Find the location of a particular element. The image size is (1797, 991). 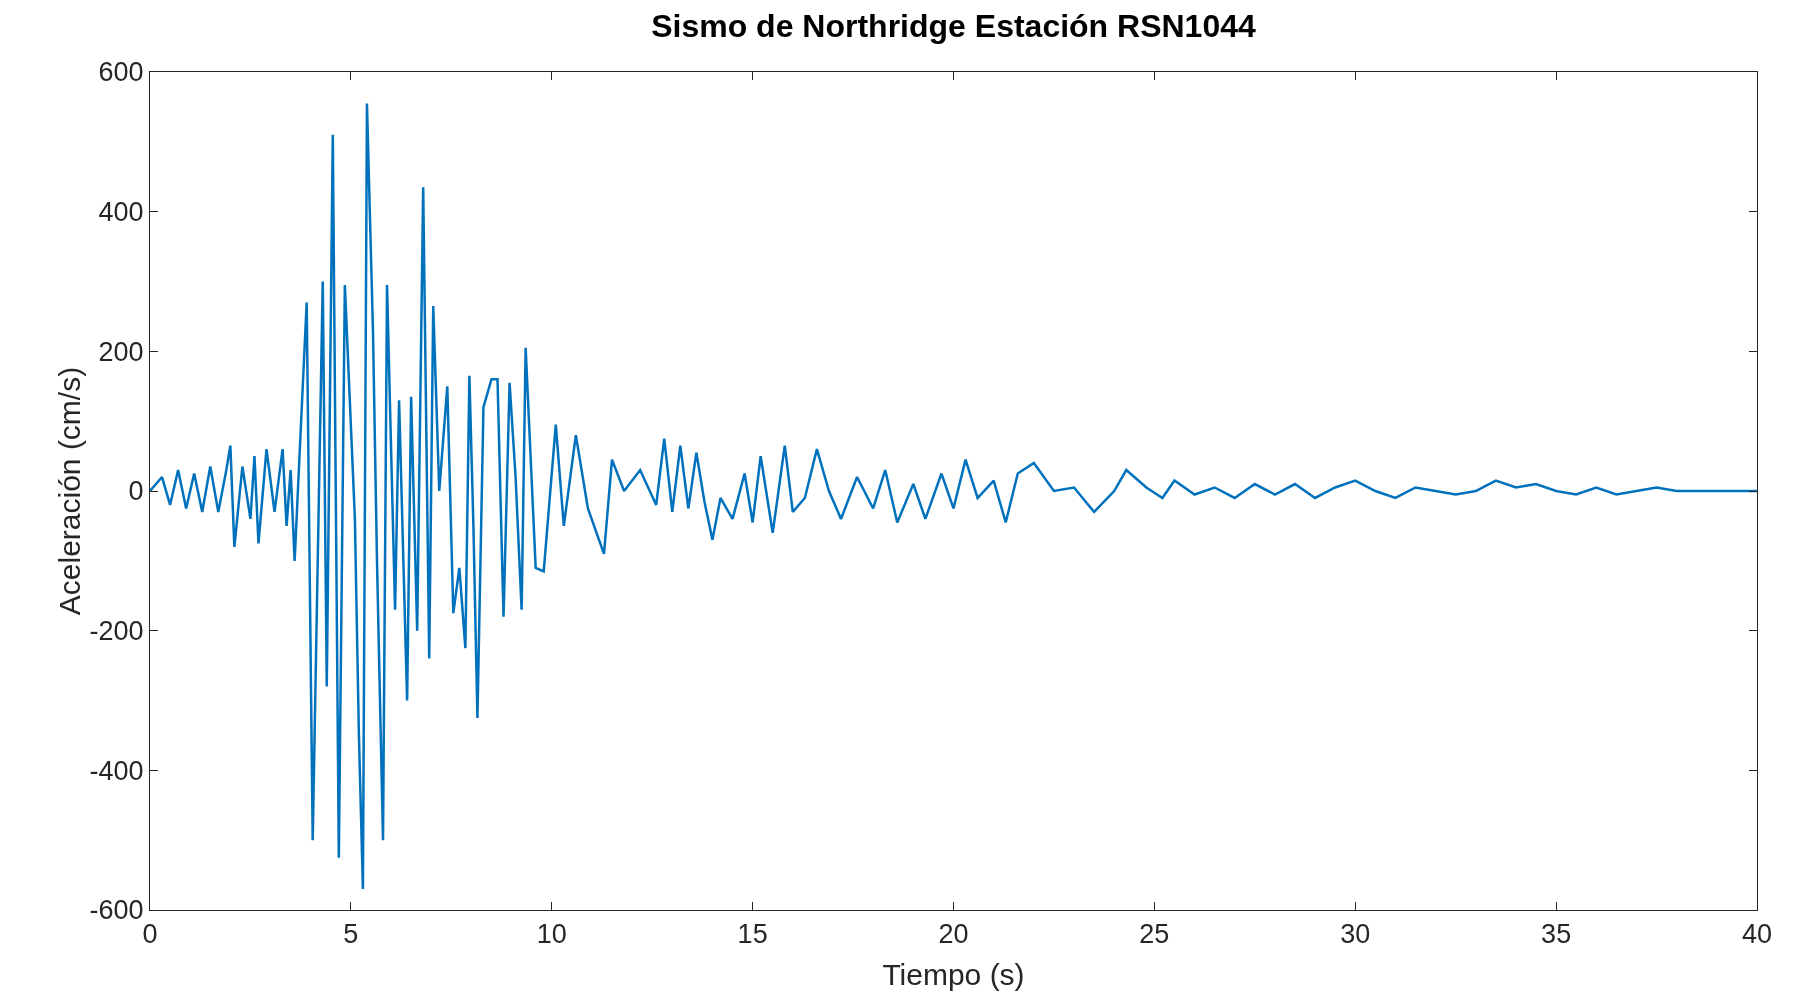

y-tick-label: -200 is located at coordinates (116, 631).